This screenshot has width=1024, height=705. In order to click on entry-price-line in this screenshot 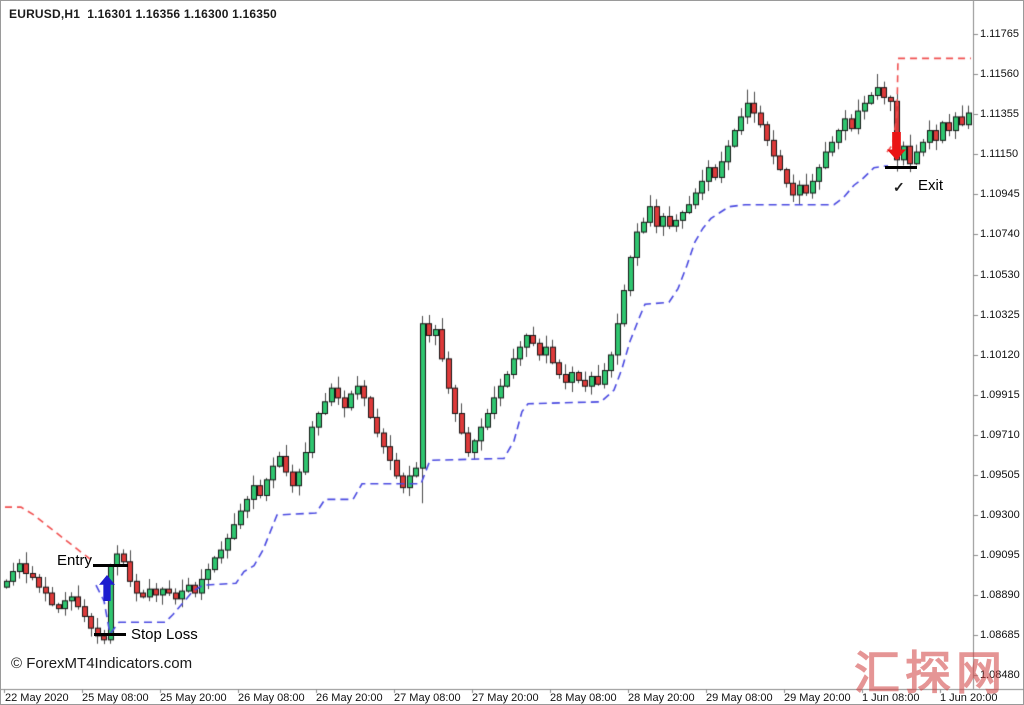, I will do `click(110, 566)`.